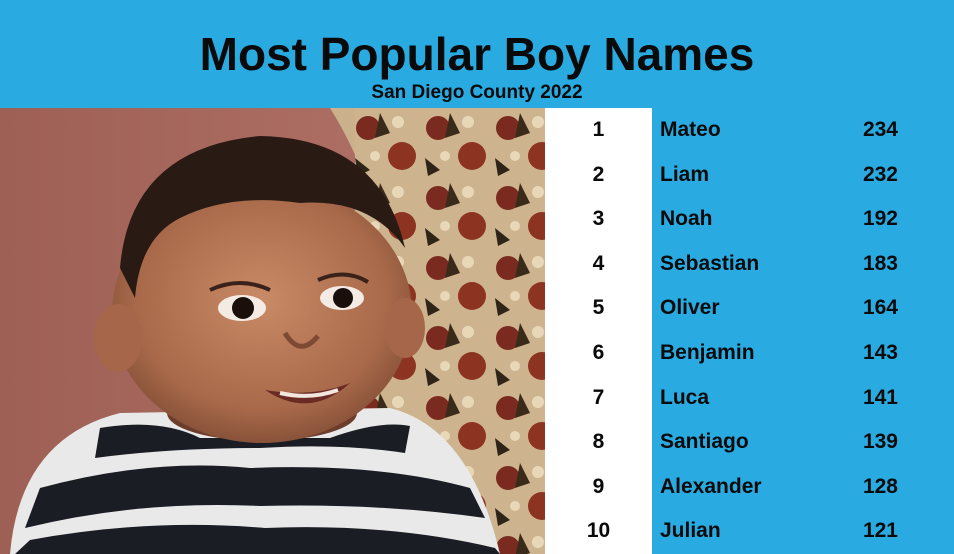  I want to click on table-row: 6 Benjamin 143, so click(749, 353).